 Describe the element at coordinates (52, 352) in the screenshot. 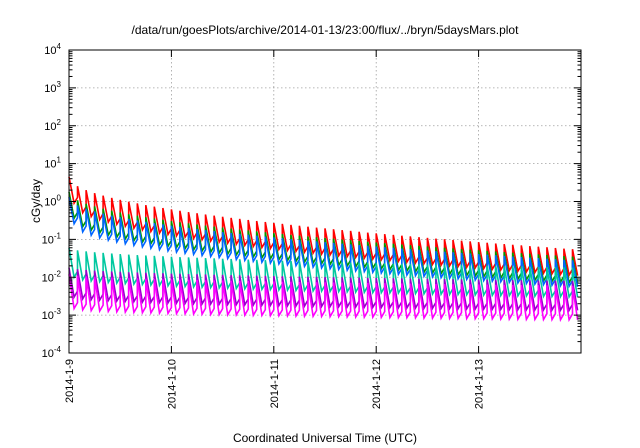

I see `y-tick-label: 10⁻⁴` at that location.